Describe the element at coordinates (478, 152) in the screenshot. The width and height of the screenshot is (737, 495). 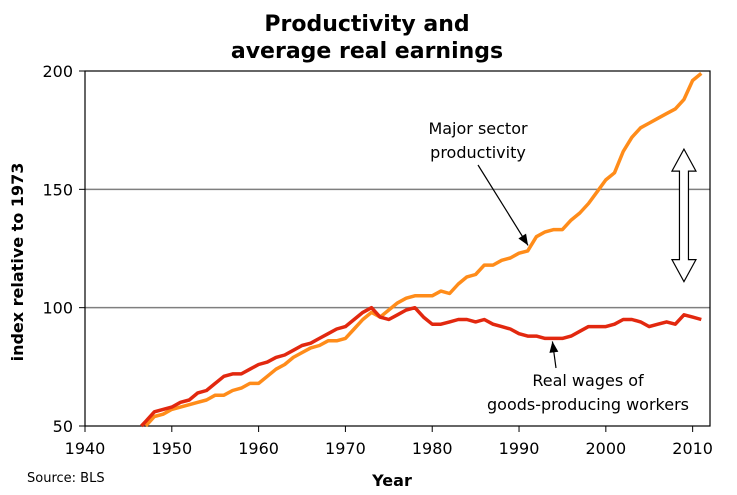
I see `annotation-productivity-line-2: productivity` at that location.